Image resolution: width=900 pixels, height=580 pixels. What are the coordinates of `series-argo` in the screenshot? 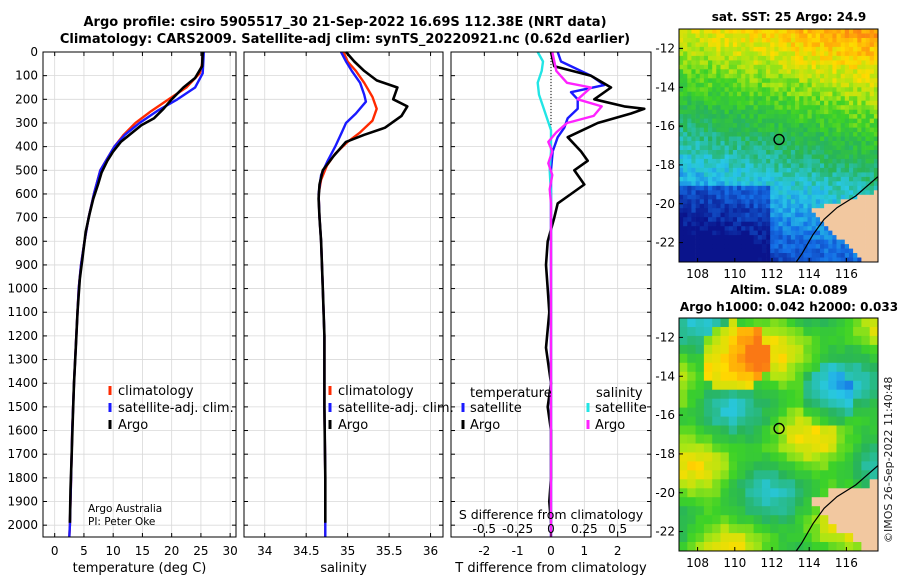 It's located at (363, 287).